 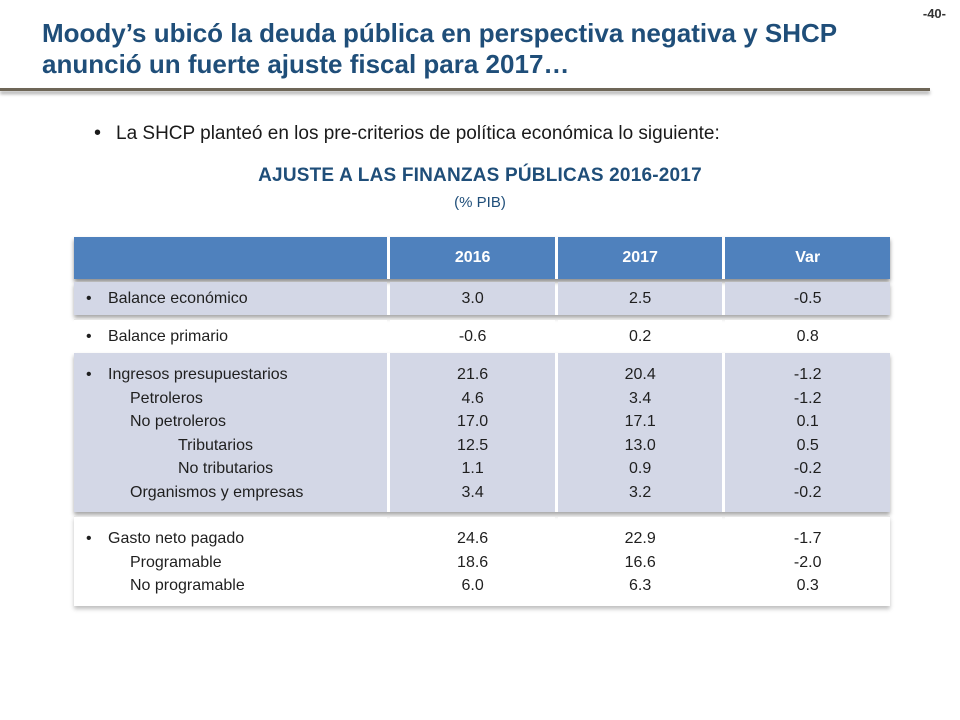 I want to click on value-2016-cell: 21.6 4.6 17.0 12.5 1.1 3.4, so click(x=472, y=432).